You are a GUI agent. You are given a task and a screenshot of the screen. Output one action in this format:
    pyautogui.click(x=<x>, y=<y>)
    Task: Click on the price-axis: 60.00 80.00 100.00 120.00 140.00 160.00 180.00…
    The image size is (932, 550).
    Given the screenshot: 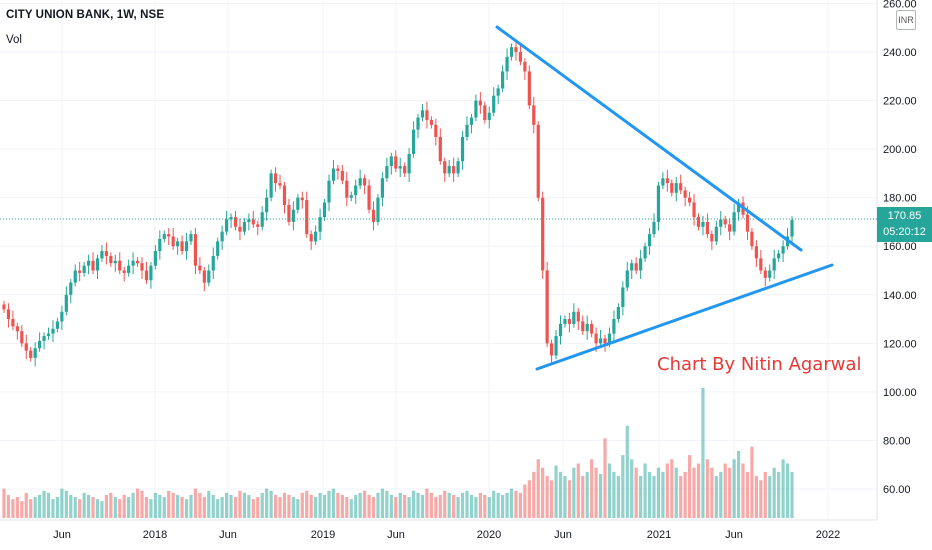 What is the action you would take?
    pyautogui.click(x=900, y=248)
    